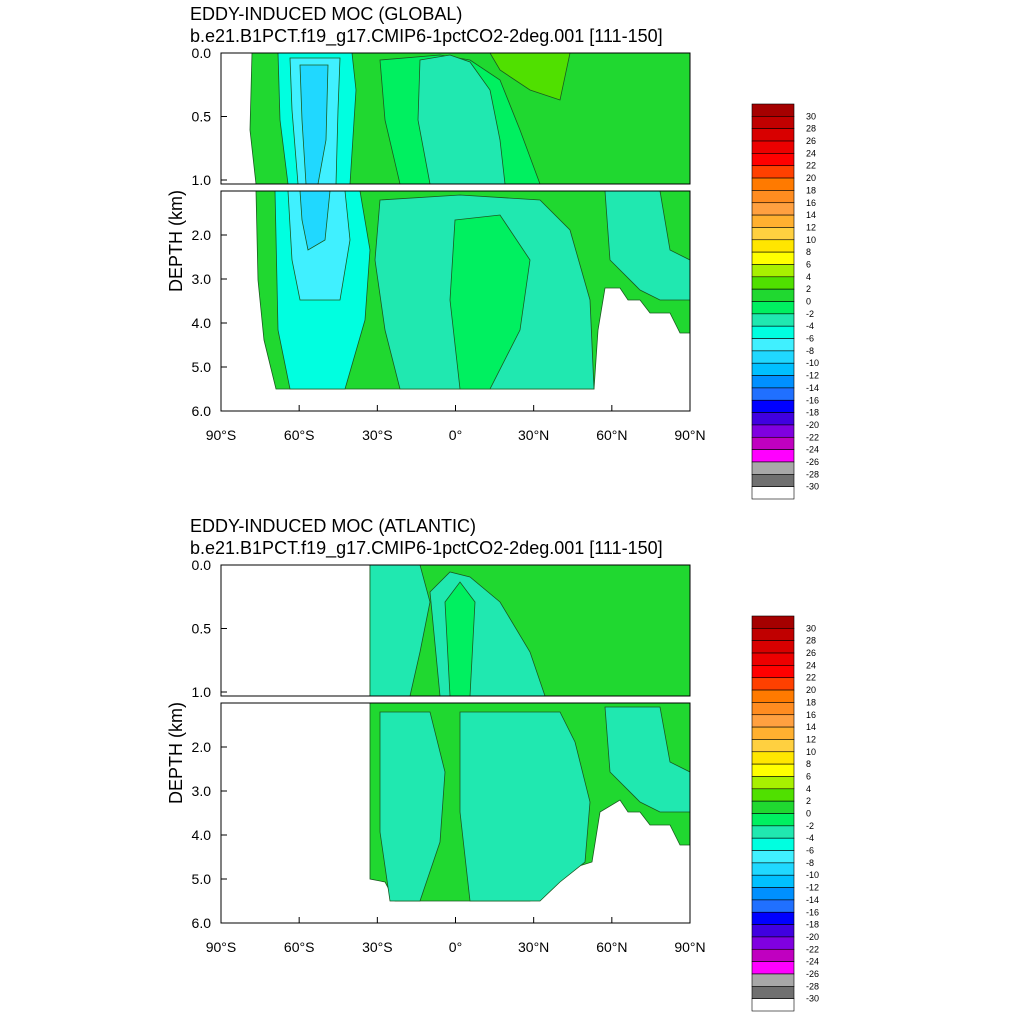 This screenshot has height=1024, width=1024. Describe the element at coordinates (611, 947) in the screenshot. I see `x-tick-label: 60°N` at that location.